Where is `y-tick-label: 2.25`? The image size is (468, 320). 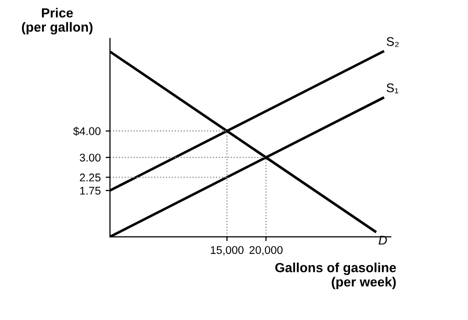 y-tick-label: 2.25 is located at coordinates (90, 178).